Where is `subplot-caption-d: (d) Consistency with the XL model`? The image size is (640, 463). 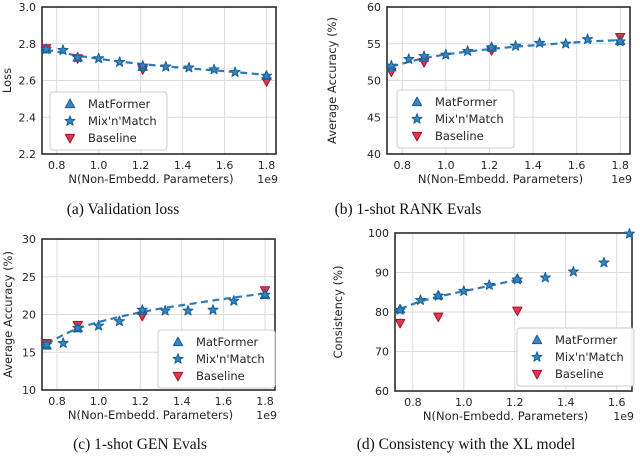
subplot-caption-d: (d) Consistency with the XL model is located at coordinates (466, 444).